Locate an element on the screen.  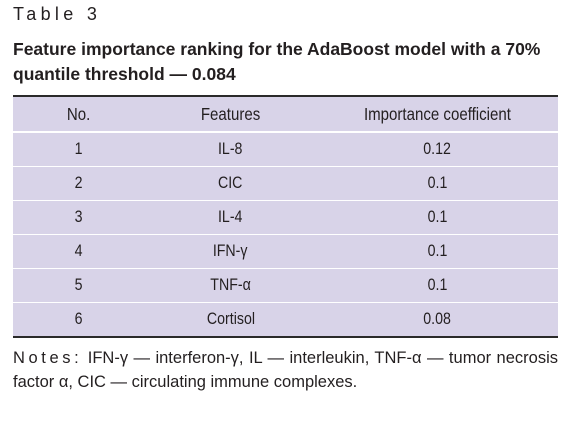
row-number-cell: 3 is located at coordinates (78, 217).